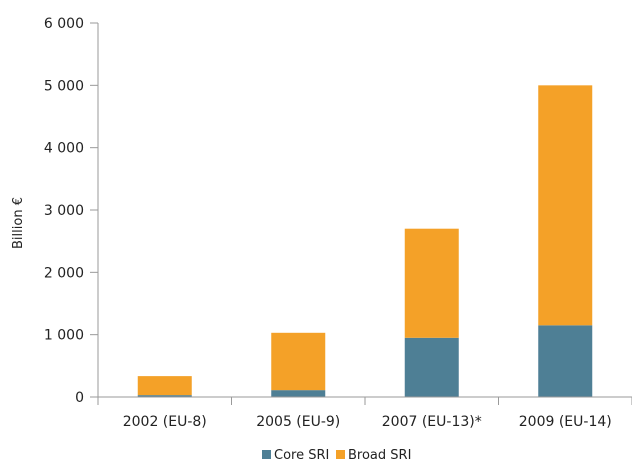 This screenshot has height=465, width=632. Describe the element at coordinates (64, 211) in the screenshot. I see `y-tick-label: 3 000` at that location.